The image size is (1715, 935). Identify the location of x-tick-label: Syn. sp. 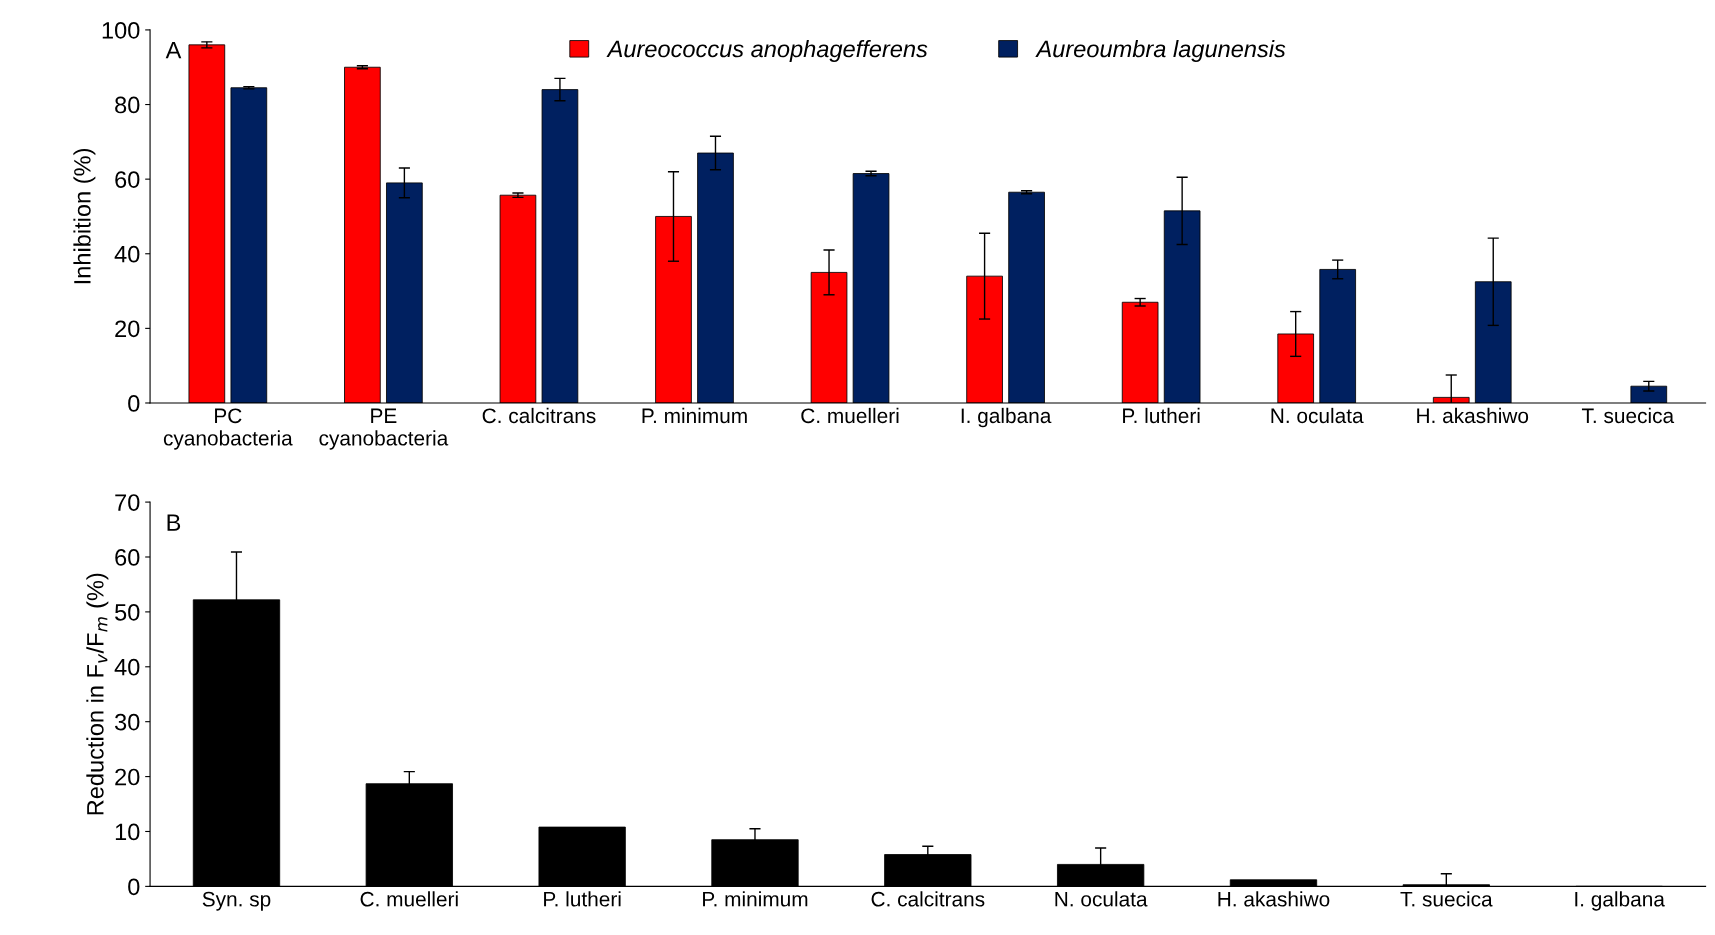
(236, 901).